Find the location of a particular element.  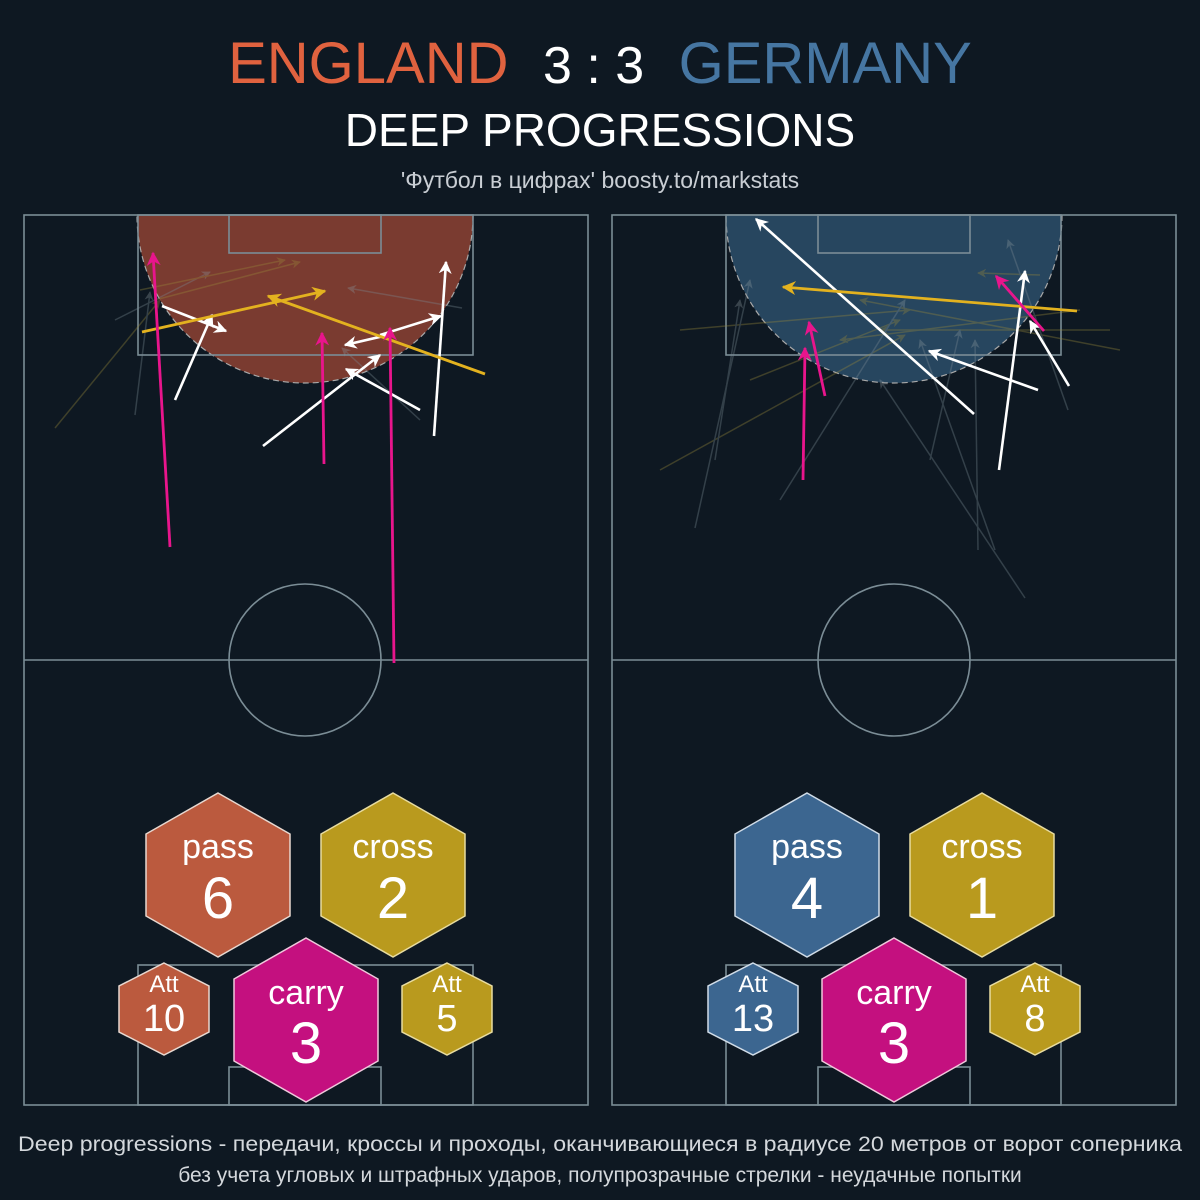

home-team-name: ENGLAND is located at coordinates (368, 63).